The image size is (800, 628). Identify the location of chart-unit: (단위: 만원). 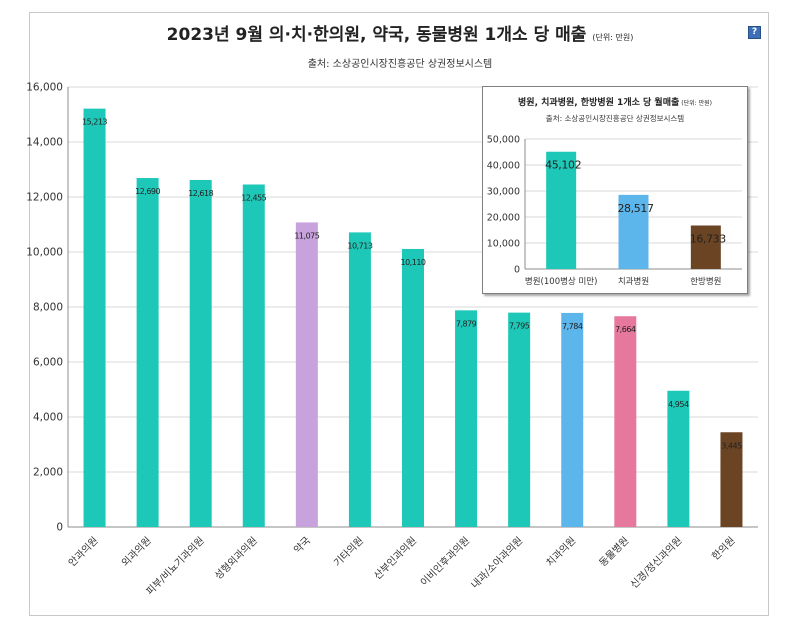
(613, 37).